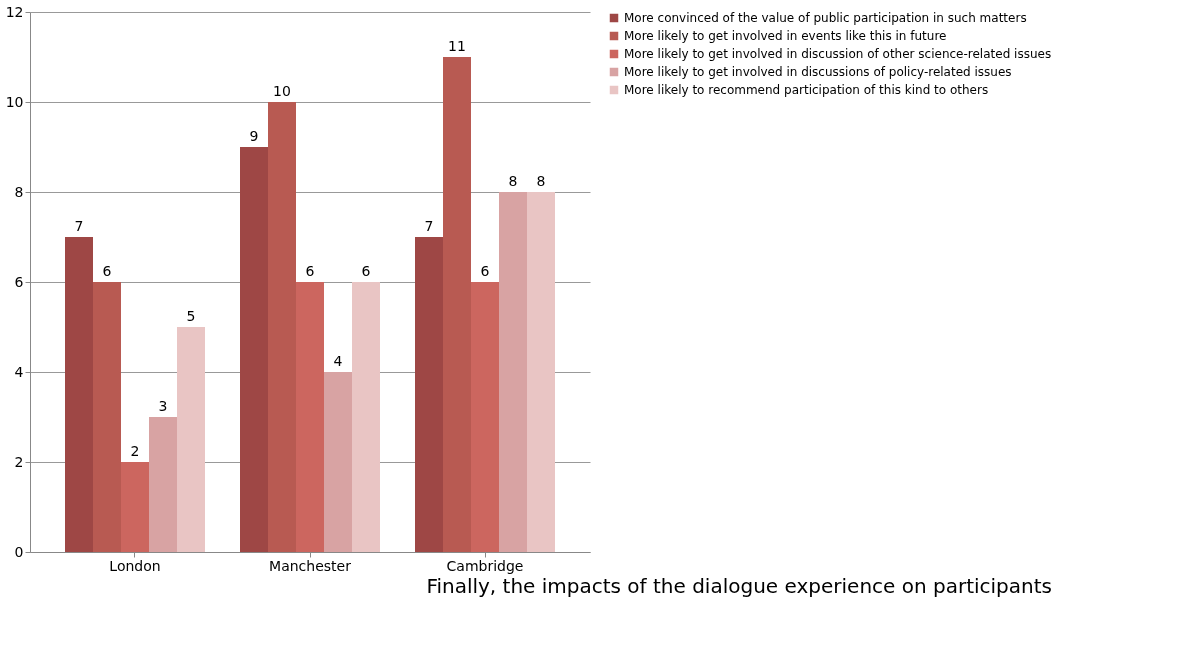  Describe the element at coordinates (838, 54) in the screenshot. I see `legend-label: More likely to get involved in discussion of other science-related issues` at that location.